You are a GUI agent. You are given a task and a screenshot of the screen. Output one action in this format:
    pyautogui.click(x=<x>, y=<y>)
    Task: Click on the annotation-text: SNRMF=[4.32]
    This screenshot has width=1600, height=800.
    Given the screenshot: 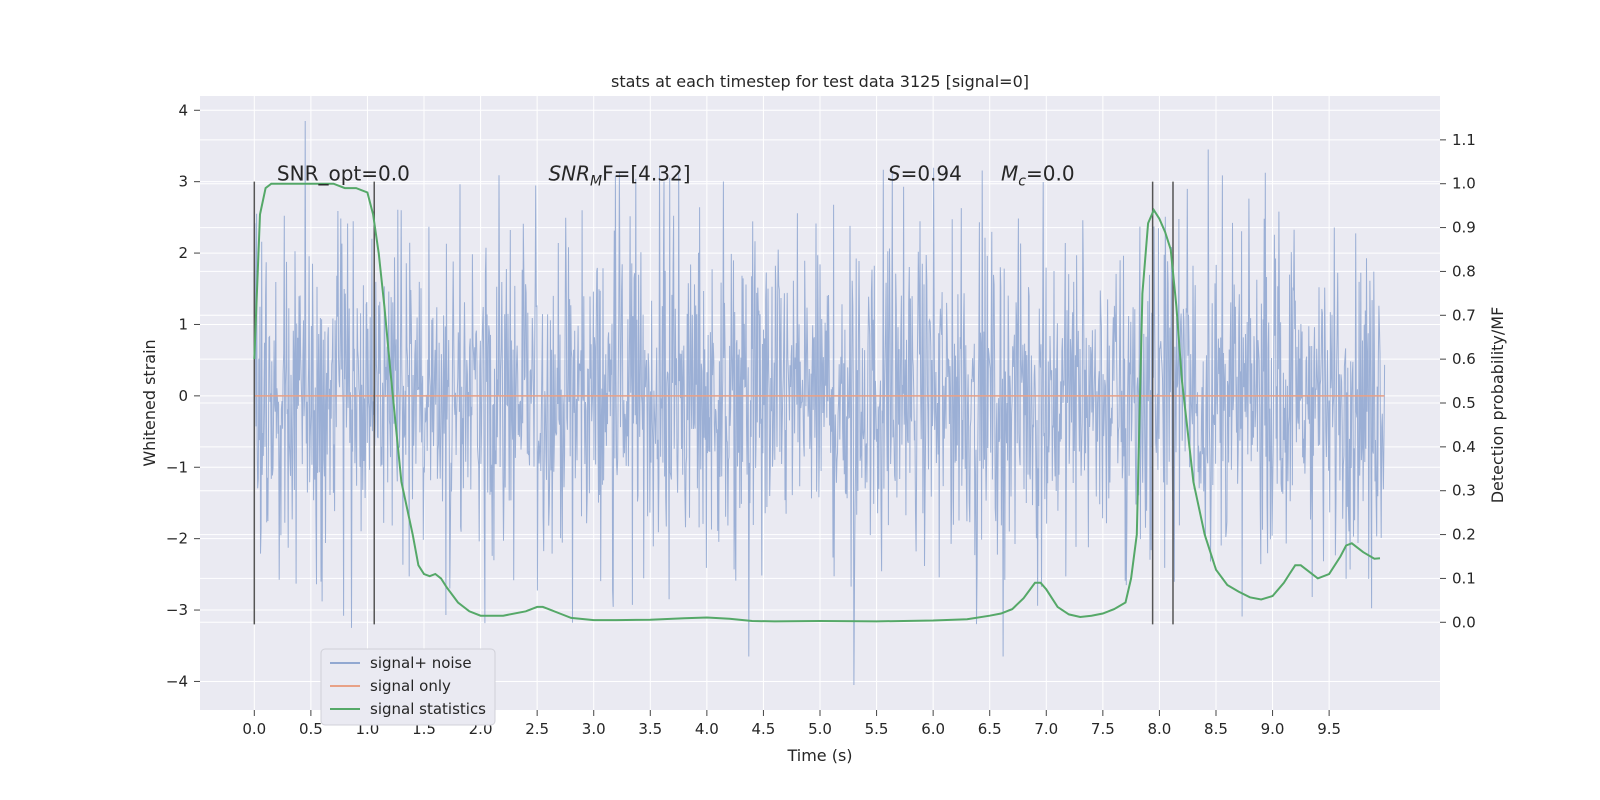 What is the action you would take?
    pyautogui.click(x=619, y=176)
    